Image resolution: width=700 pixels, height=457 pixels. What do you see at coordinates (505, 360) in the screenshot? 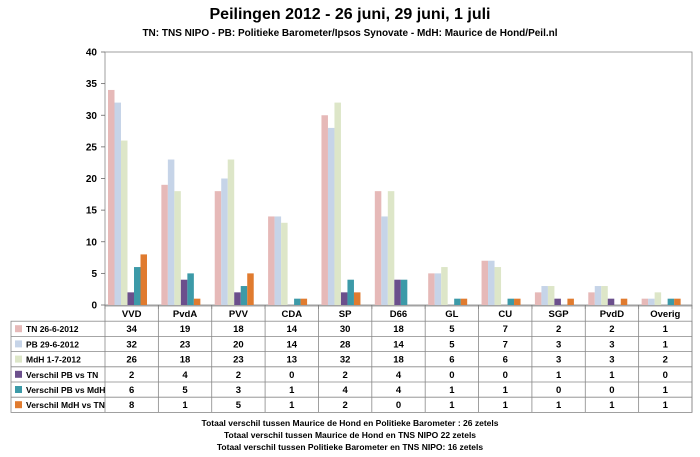
I see `data-label: 6` at bounding box center [505, 360].